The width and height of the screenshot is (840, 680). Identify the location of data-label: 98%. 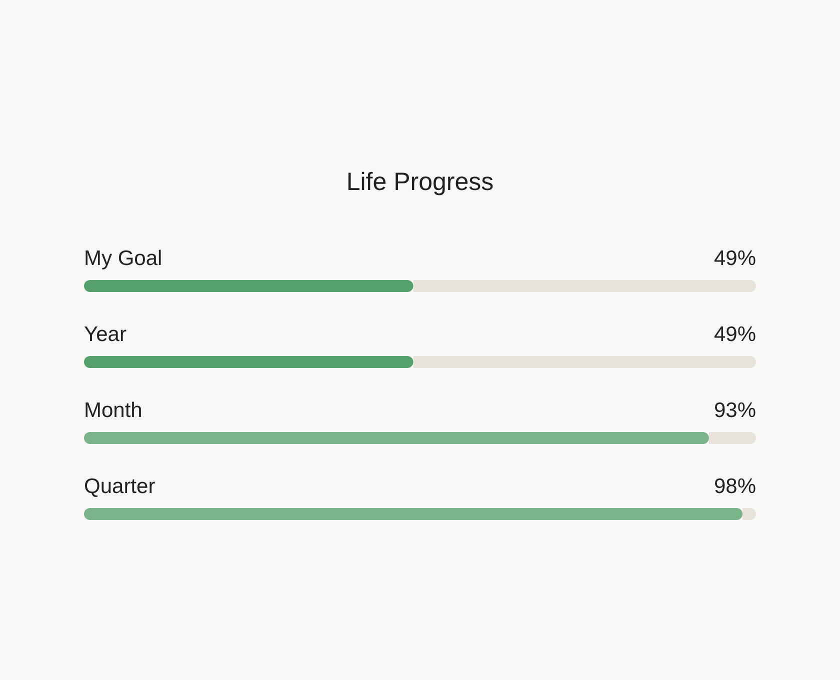
(735, 486).